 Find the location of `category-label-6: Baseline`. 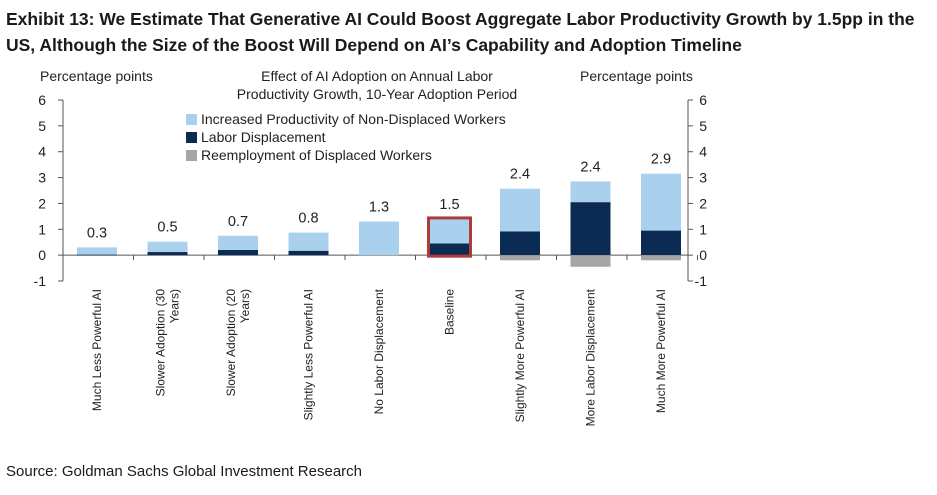

category-label-6: Baseline is located at coordinates (450, 312).